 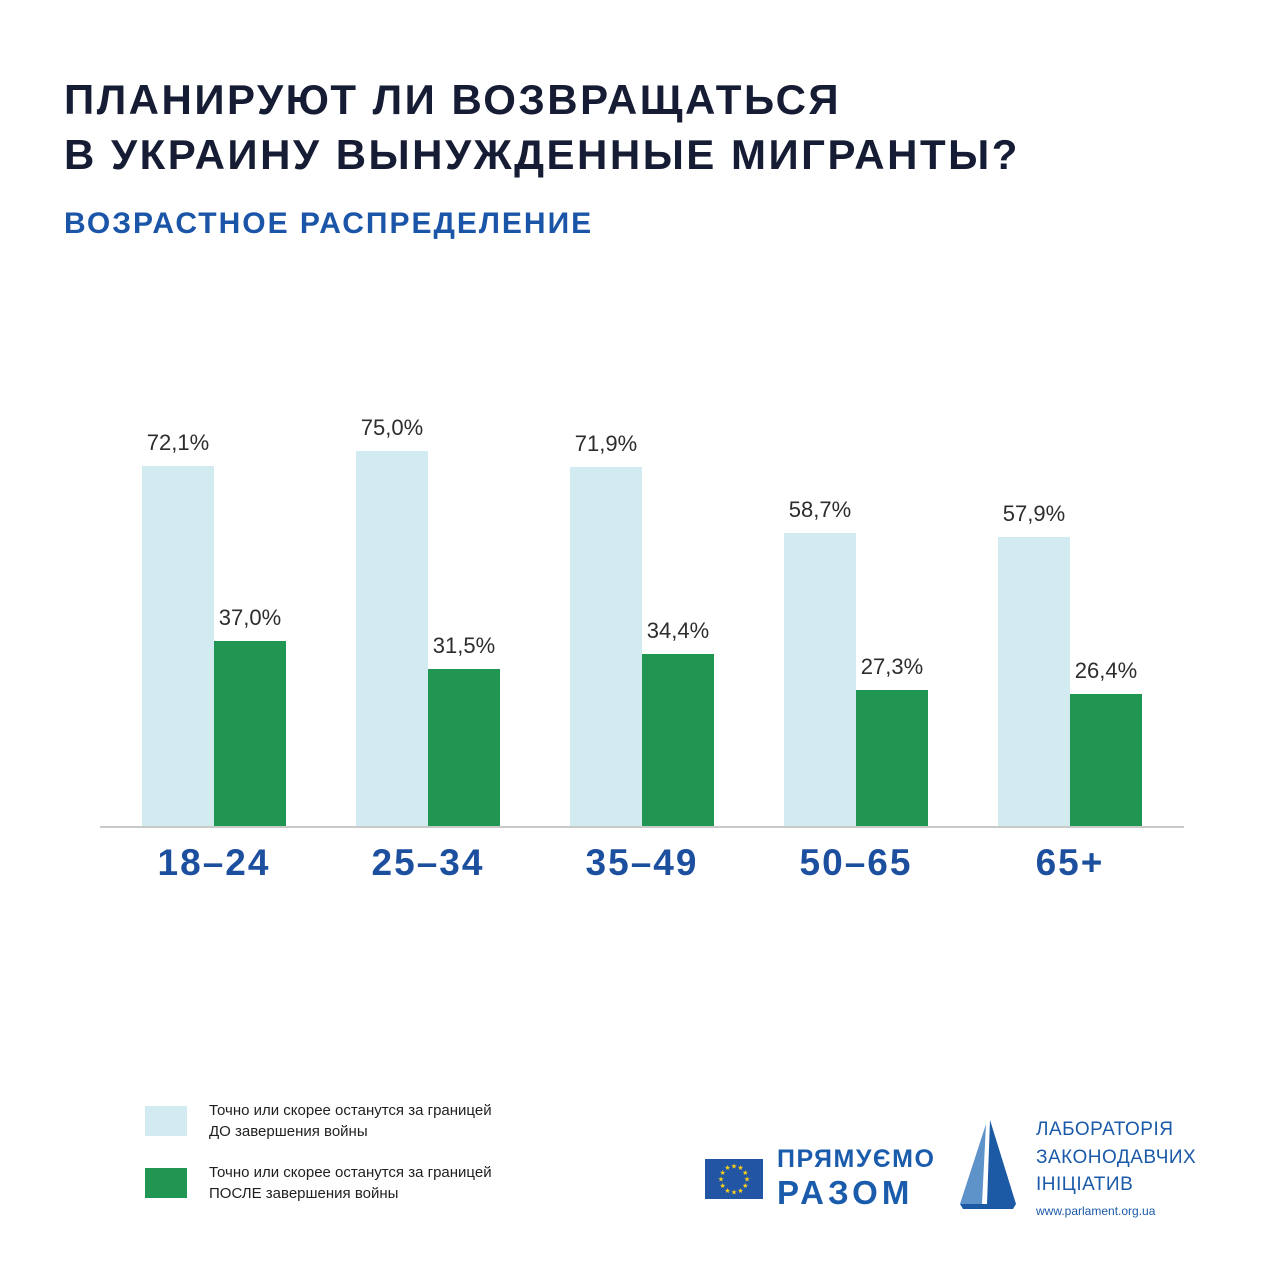 I want to click on eu-program-logo: ★ ★ ★ ★ ★ ★ ★ ★ ★ ★ ★ ★ ПРЯМУЄМО РАЗОМ, so click(x=820, y=1178).